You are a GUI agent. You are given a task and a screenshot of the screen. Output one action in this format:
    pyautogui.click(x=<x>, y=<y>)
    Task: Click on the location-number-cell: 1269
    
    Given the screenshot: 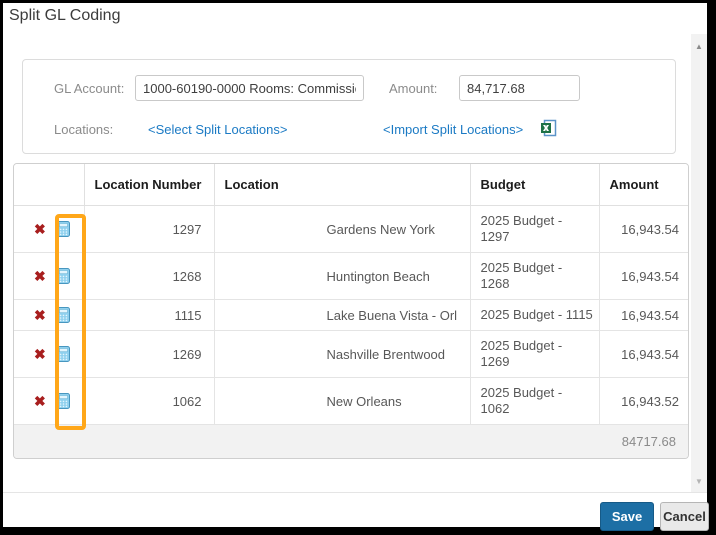 What is the action you would take?
    pyautogui.click(x=149, y=354)
    